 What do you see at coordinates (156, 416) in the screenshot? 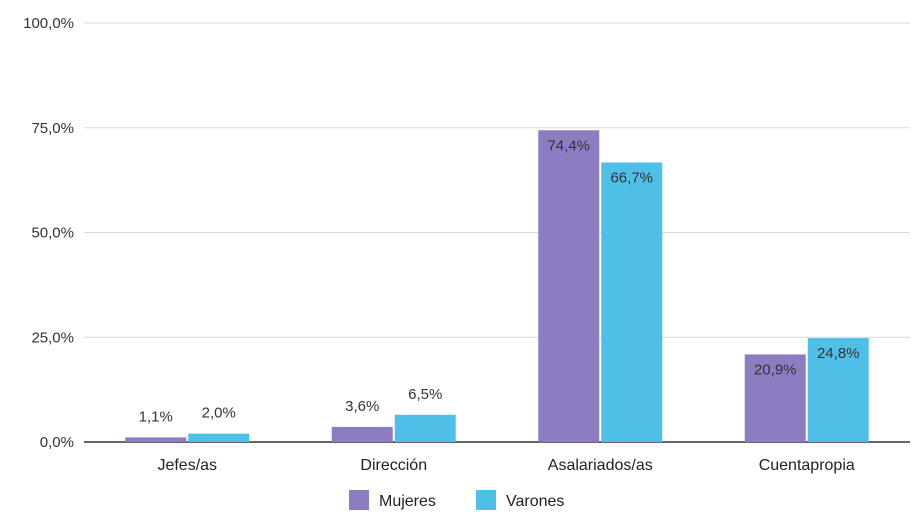
I see `data-label: 1,1%` at bounding box center [156, 416].